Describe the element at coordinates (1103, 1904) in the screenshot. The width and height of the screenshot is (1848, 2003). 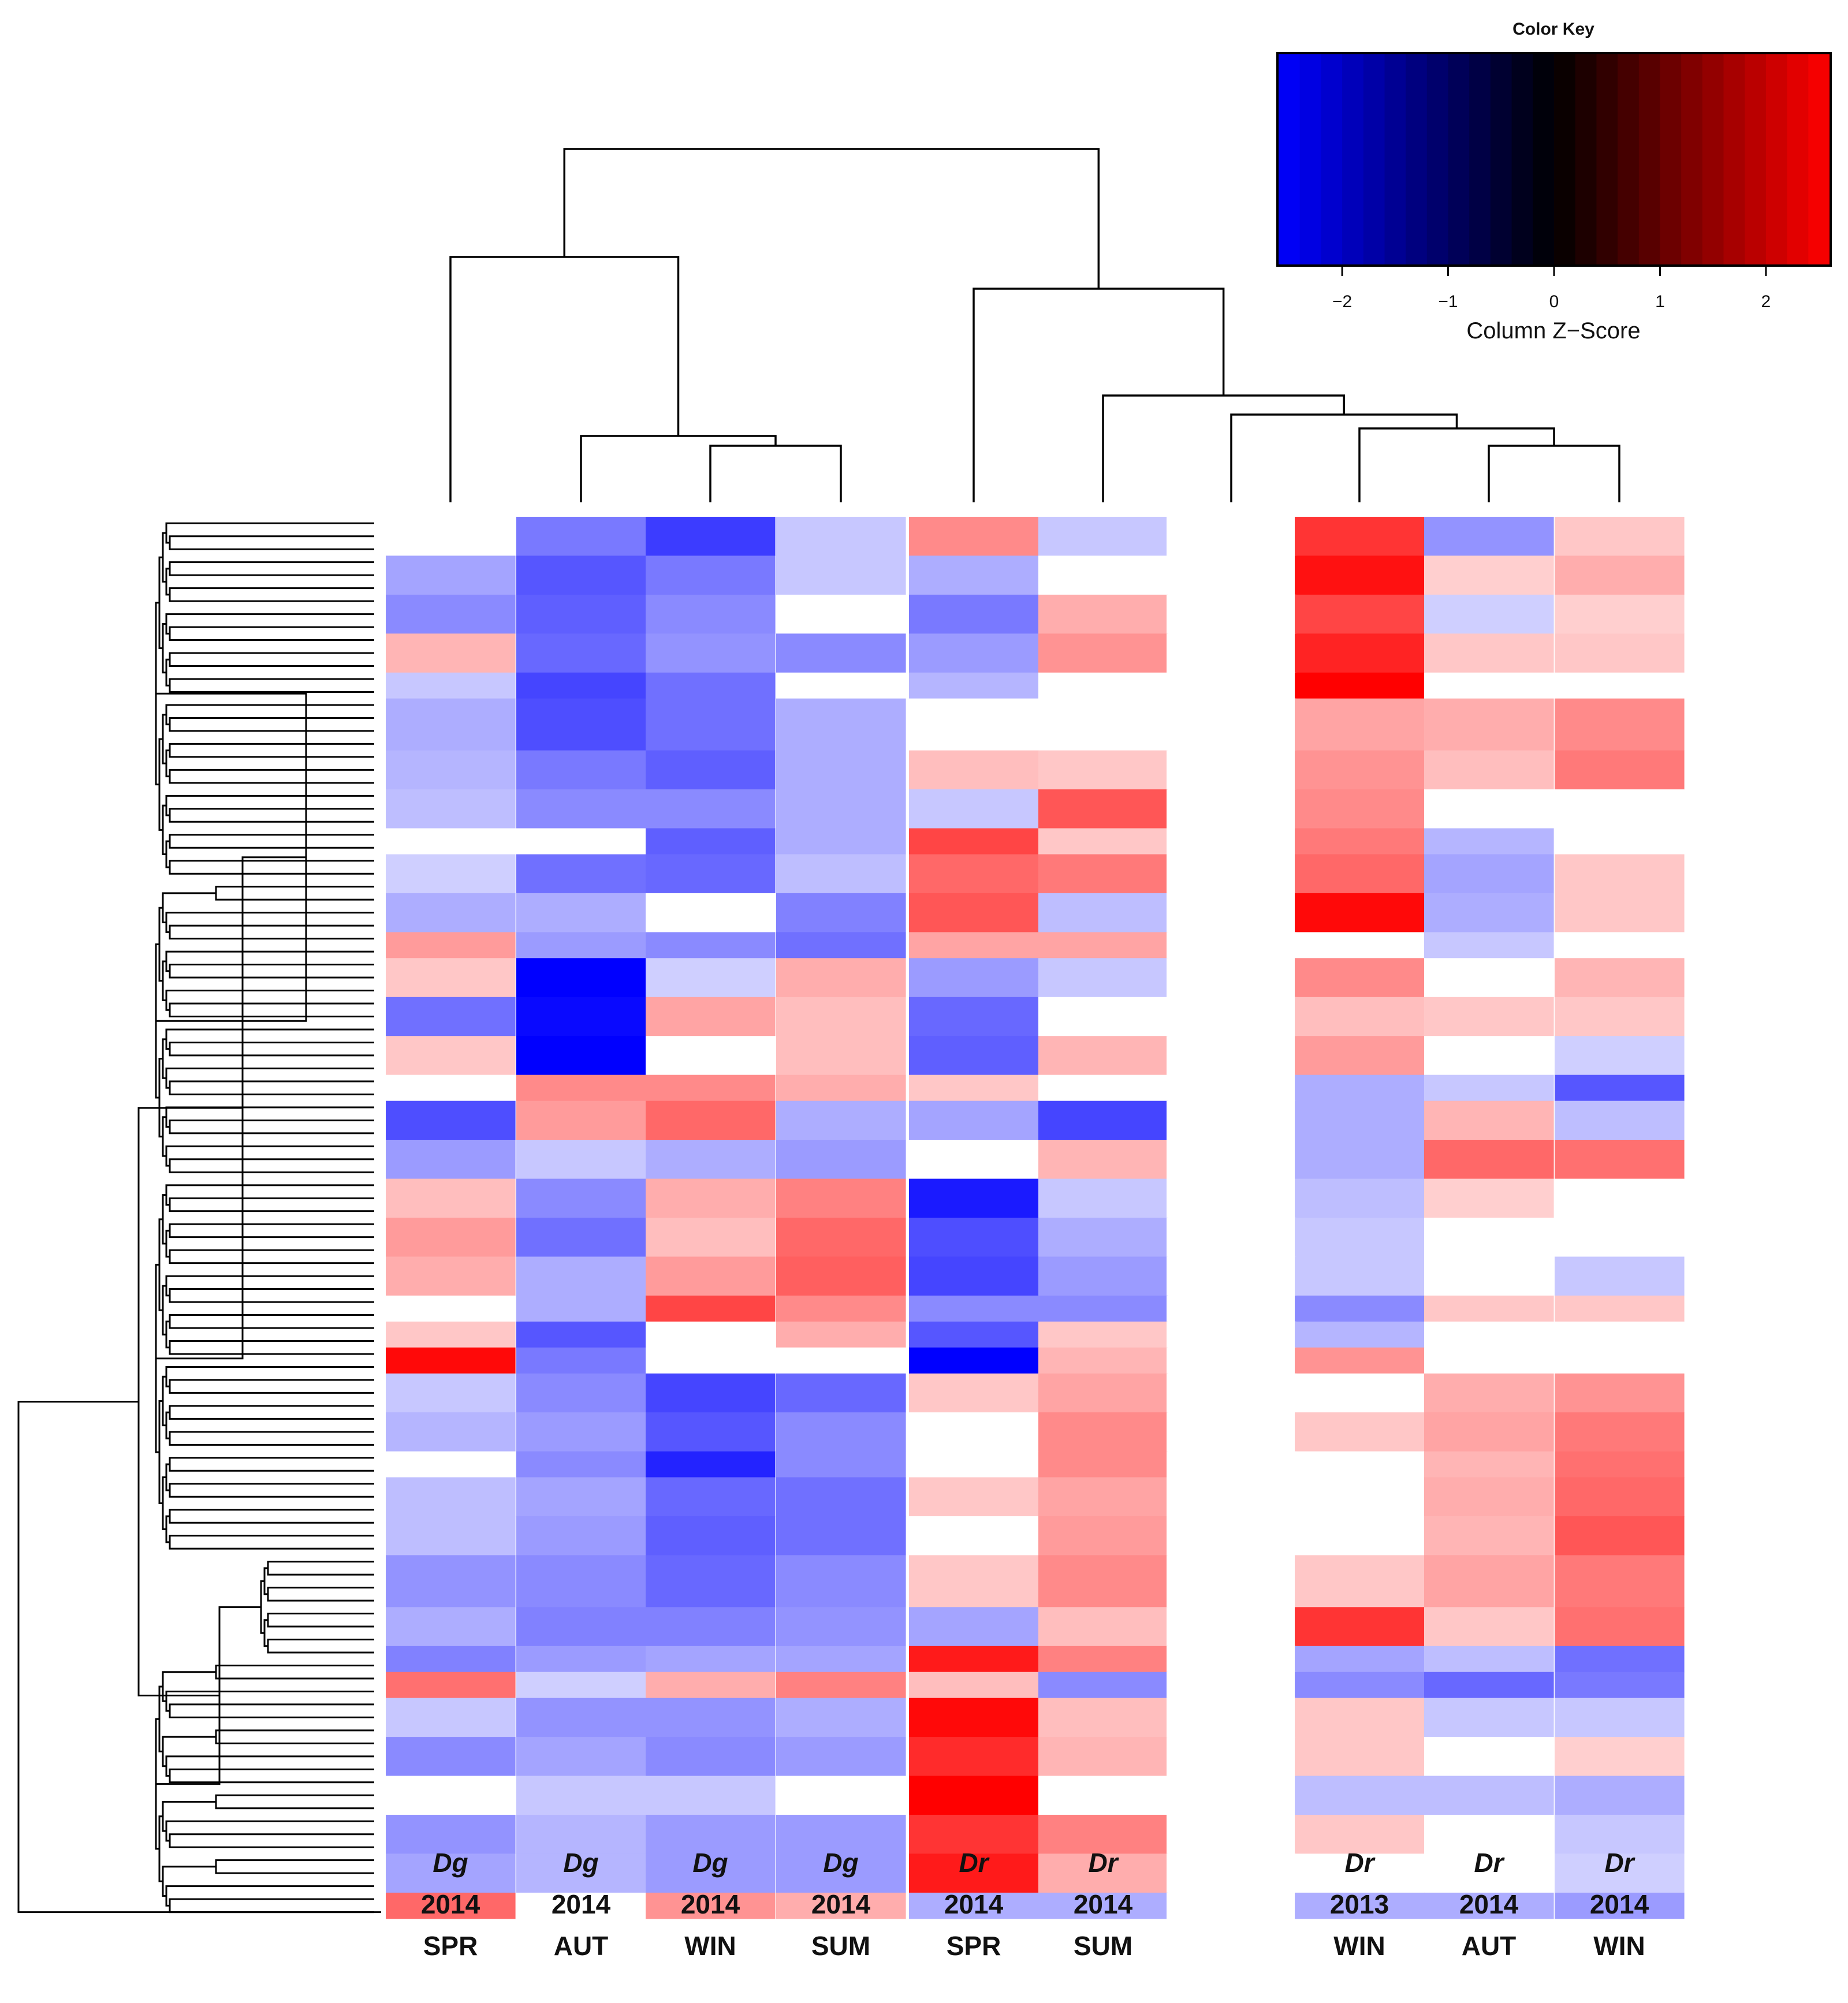
I see `column-label: Dr 2014 SUM` at that location.